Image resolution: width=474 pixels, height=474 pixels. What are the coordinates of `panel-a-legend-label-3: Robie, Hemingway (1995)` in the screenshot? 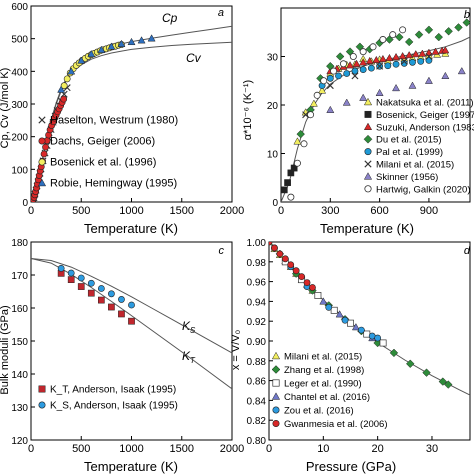 It's located at (113, 184).